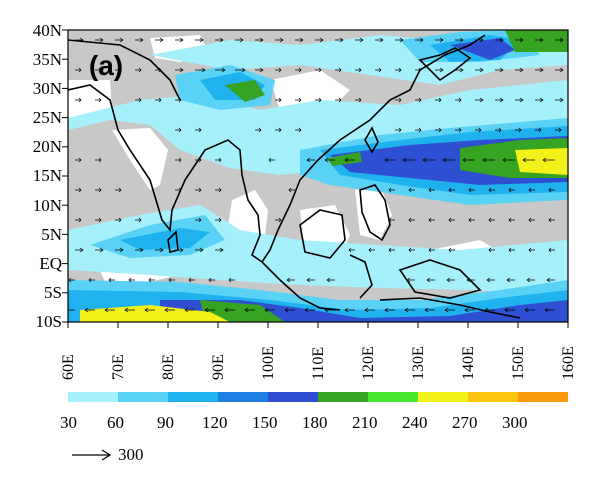 The image size is (600, 487). Describe the element at coordinates (165, 422) in the screenshot. I see `colorbar-label: 90` at that location.